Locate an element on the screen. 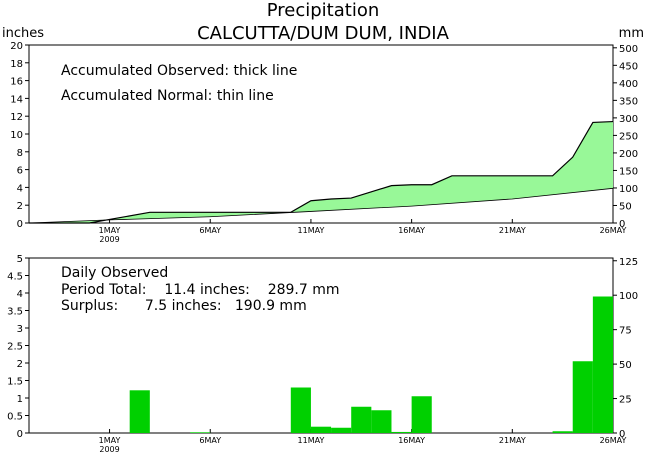 The height and width of the screenshot is (458, 646). figure-subtitle: CALCUTTA/DUM DUM, INDIA is located at coordinates (323, 33).